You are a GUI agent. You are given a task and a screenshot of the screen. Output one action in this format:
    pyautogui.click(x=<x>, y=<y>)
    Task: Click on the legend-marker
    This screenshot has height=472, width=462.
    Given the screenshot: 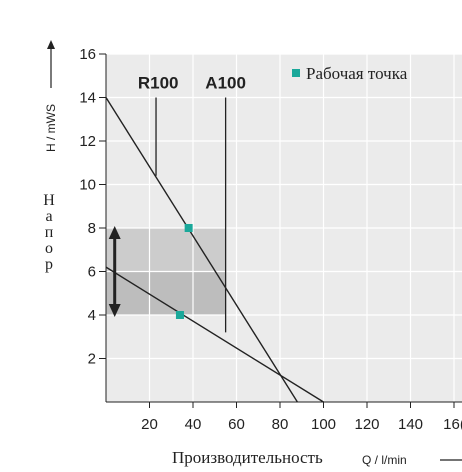 What is the action you would take?
    pyautogui.click(x=296, y=73)
    